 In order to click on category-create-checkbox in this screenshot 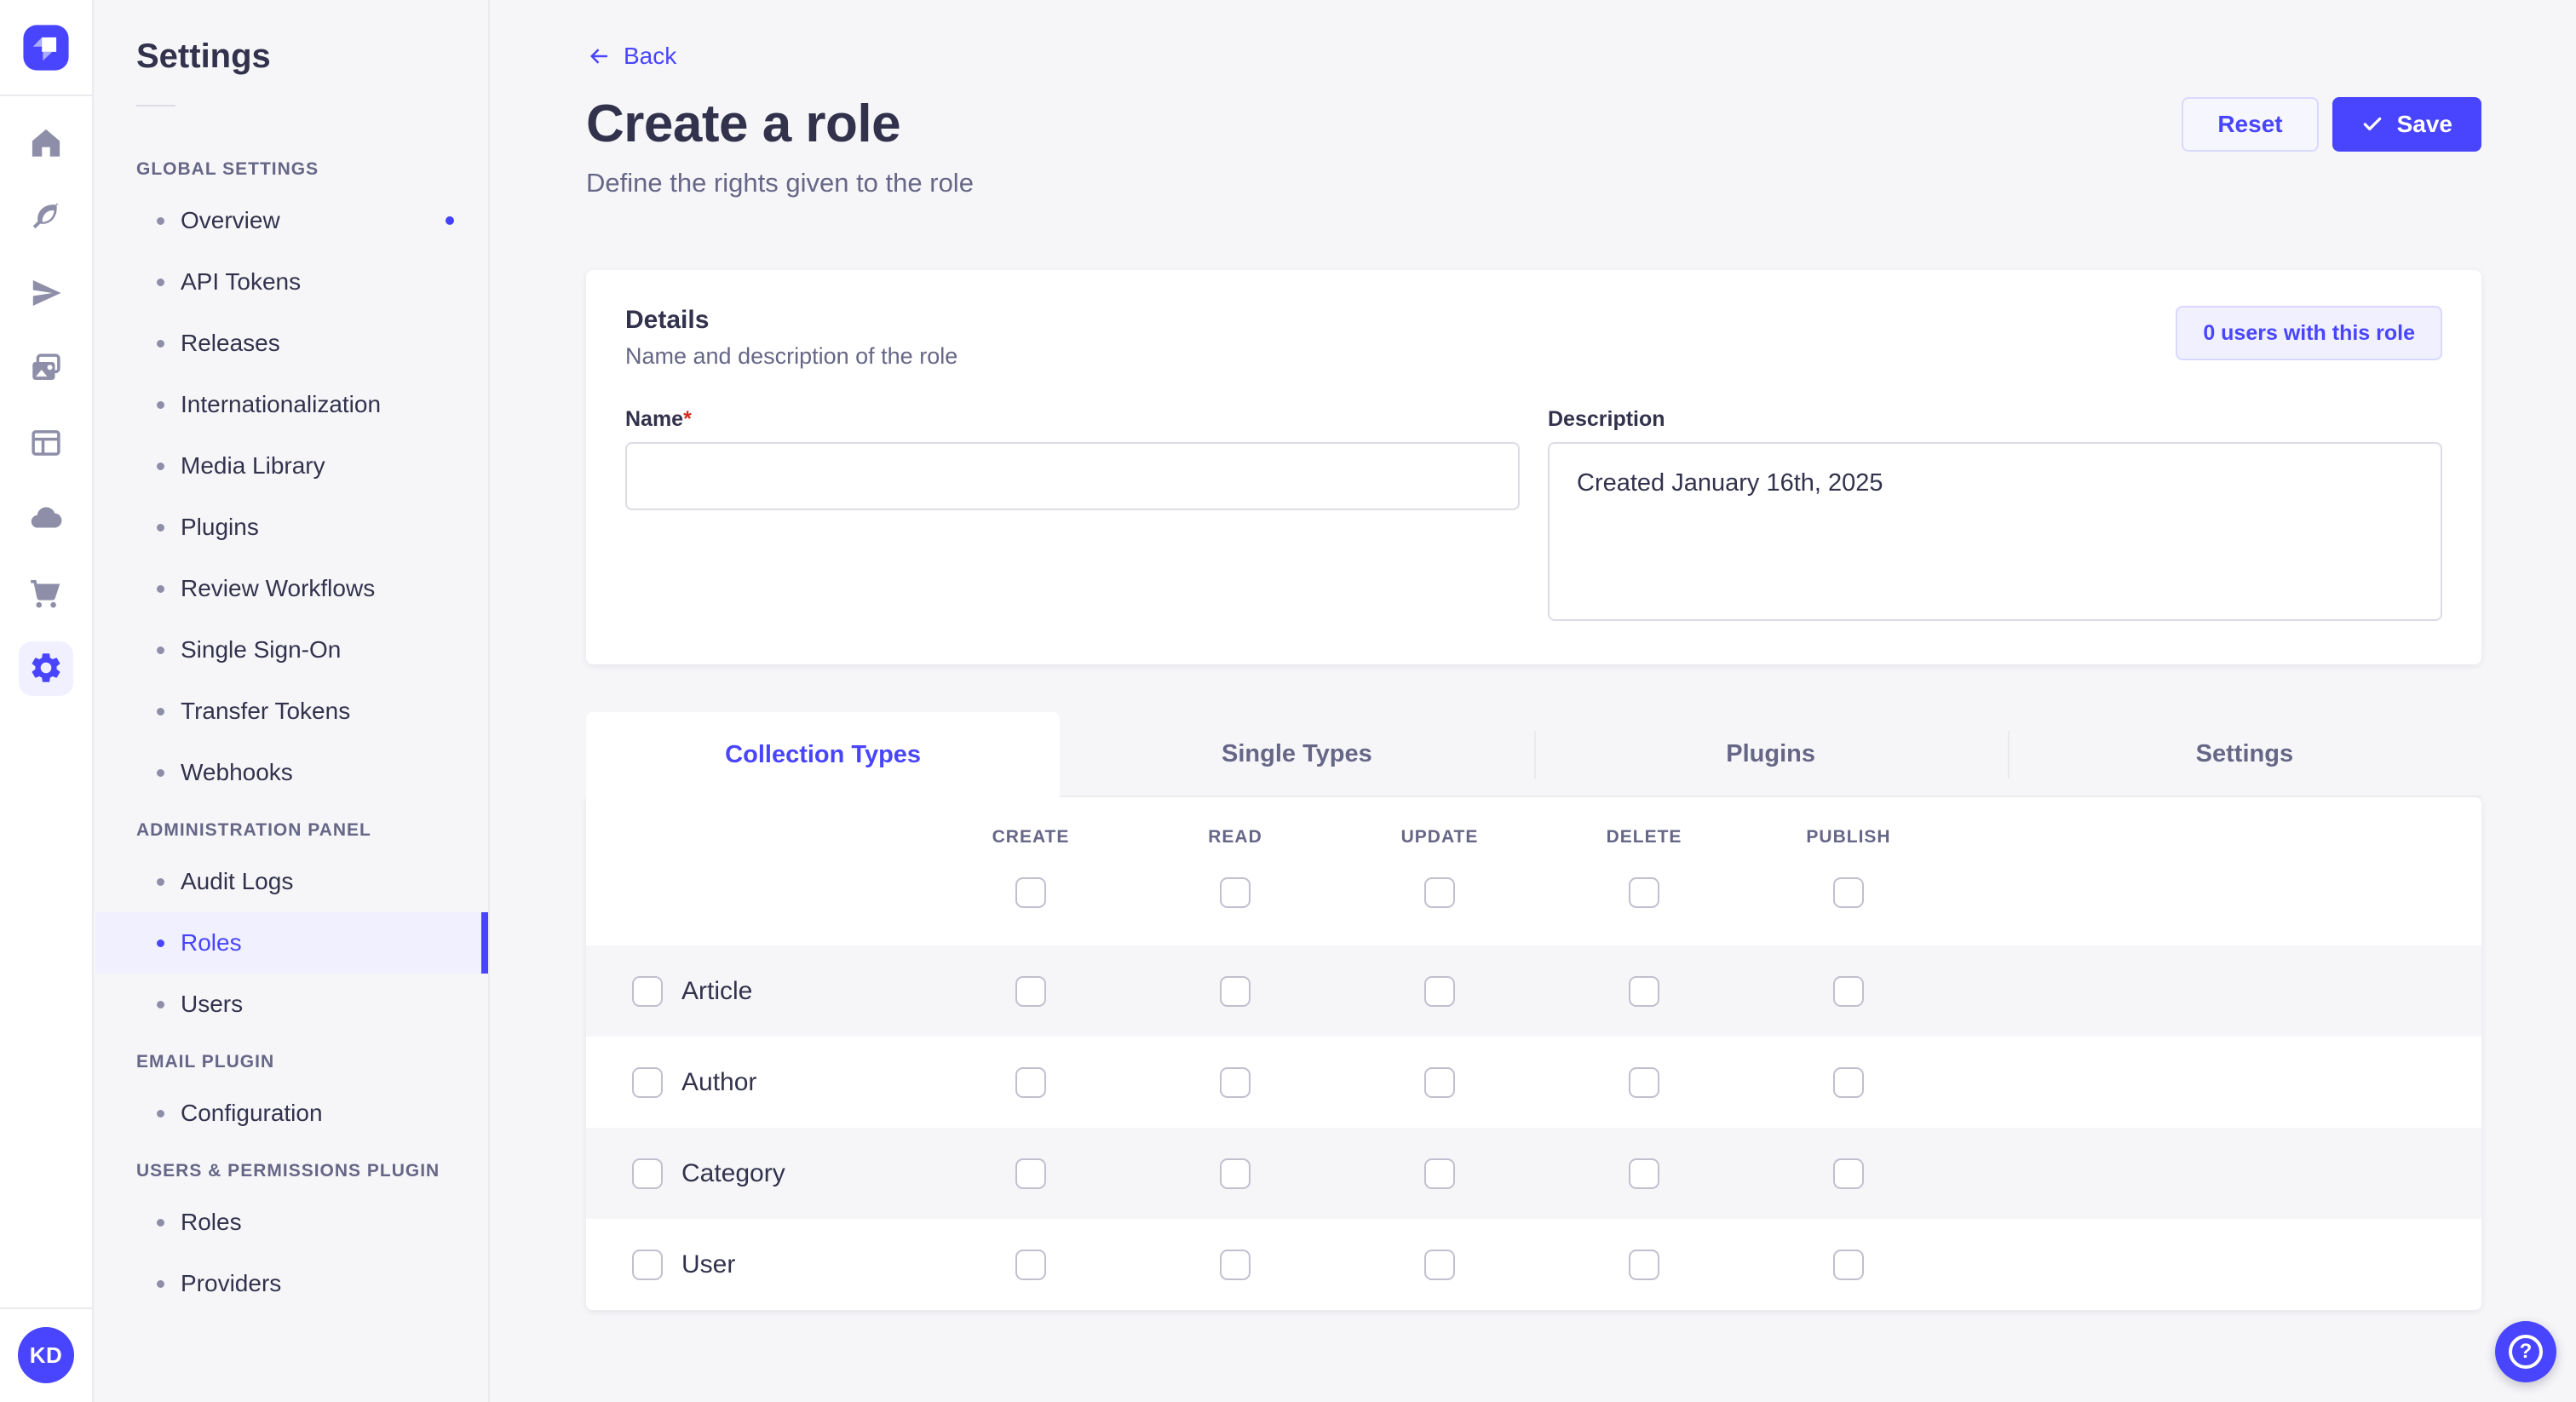, I will do `click(1031, 1173)`.